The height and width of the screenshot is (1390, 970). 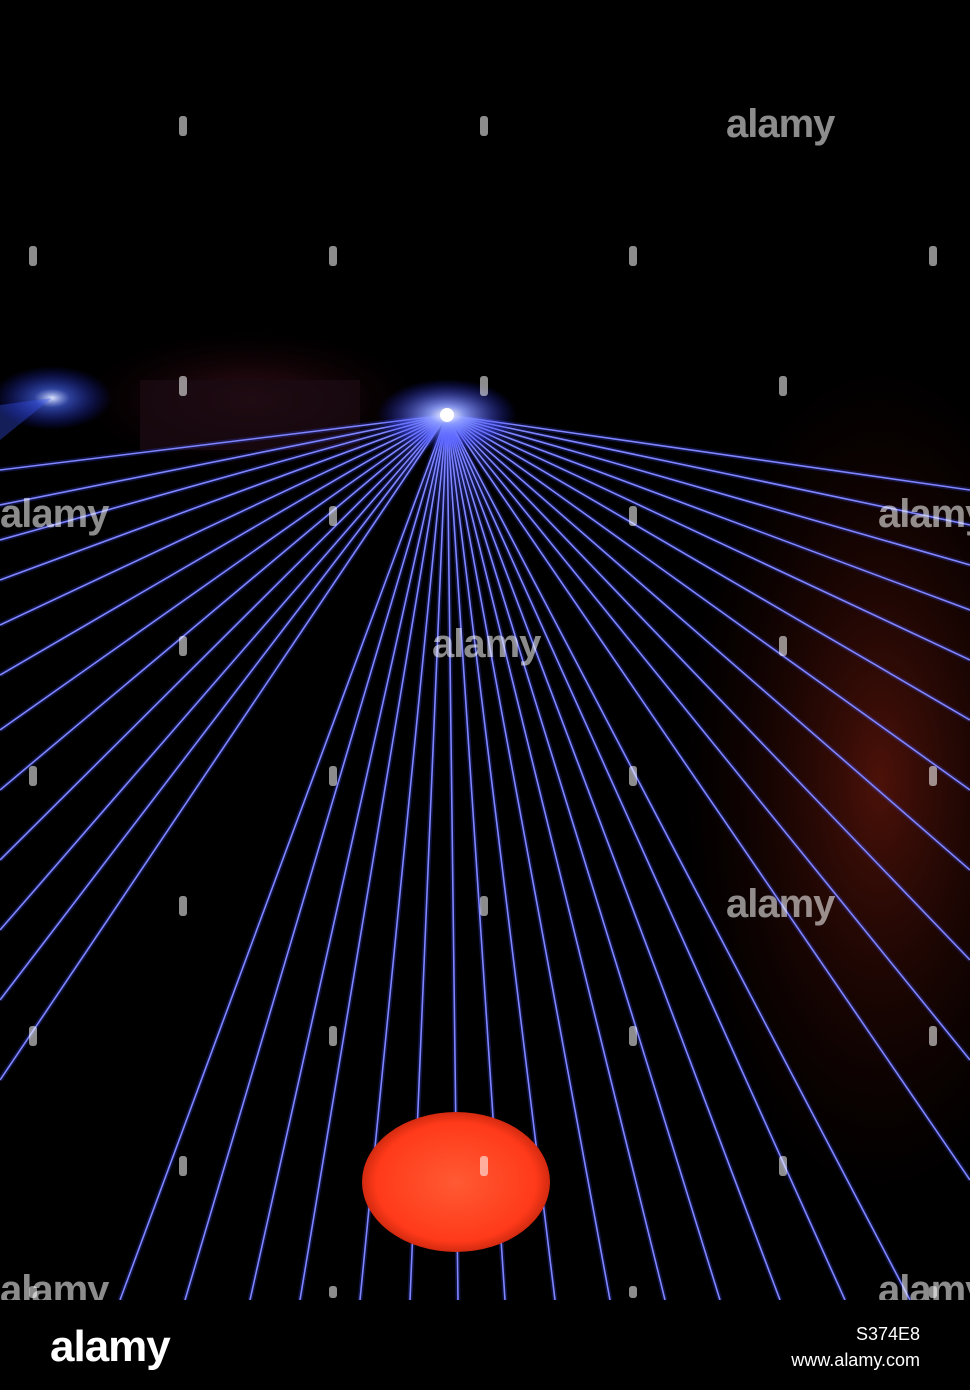 I want to click on footer-logo: alamy, so click(x=110, y=1346).